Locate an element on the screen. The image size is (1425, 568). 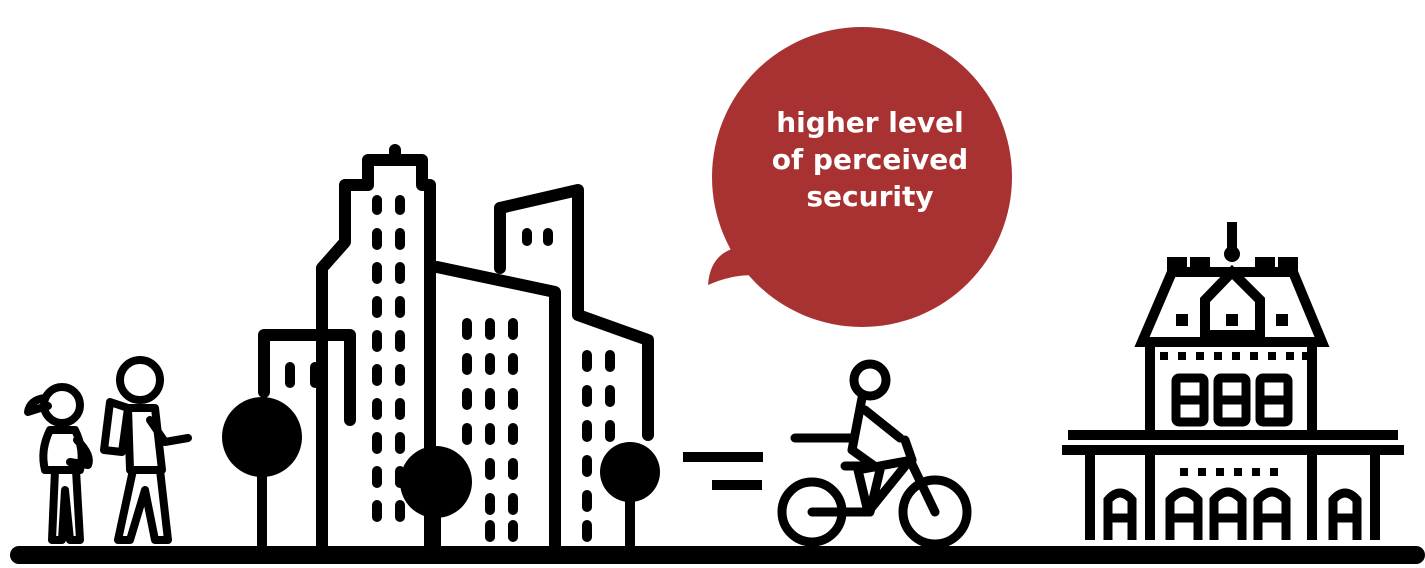
child-ponytail is located at coordinates (38, 405).